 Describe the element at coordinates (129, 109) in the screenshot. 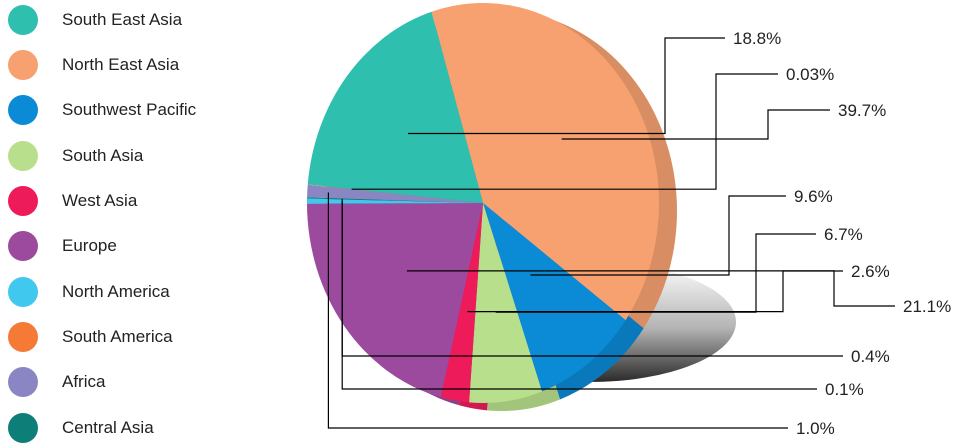

I see `legend-label: Southwest Pacific` at that location.